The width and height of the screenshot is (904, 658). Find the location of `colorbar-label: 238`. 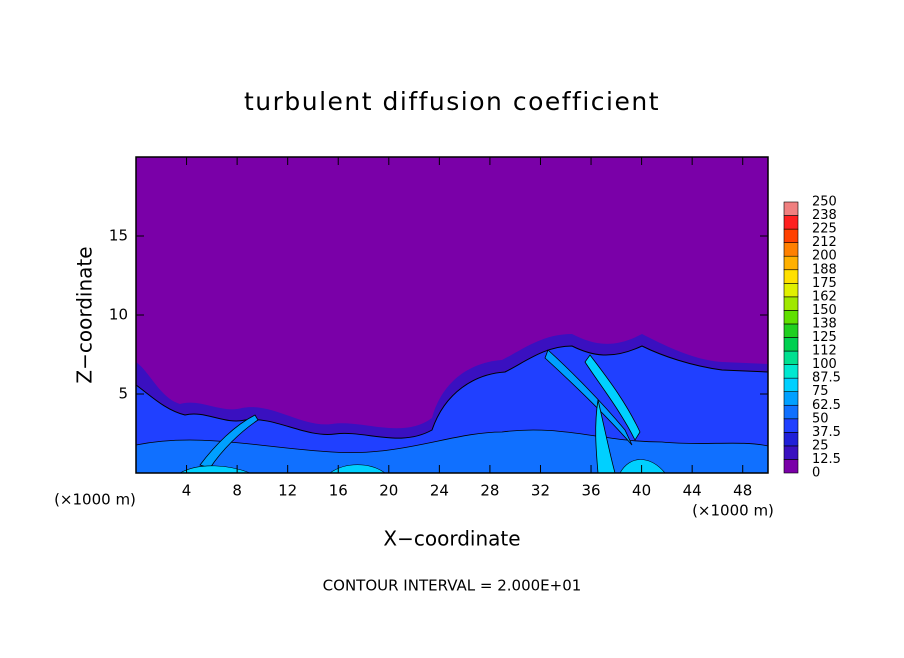

colorbar-label: 238 is located at coordinates (824, 215).